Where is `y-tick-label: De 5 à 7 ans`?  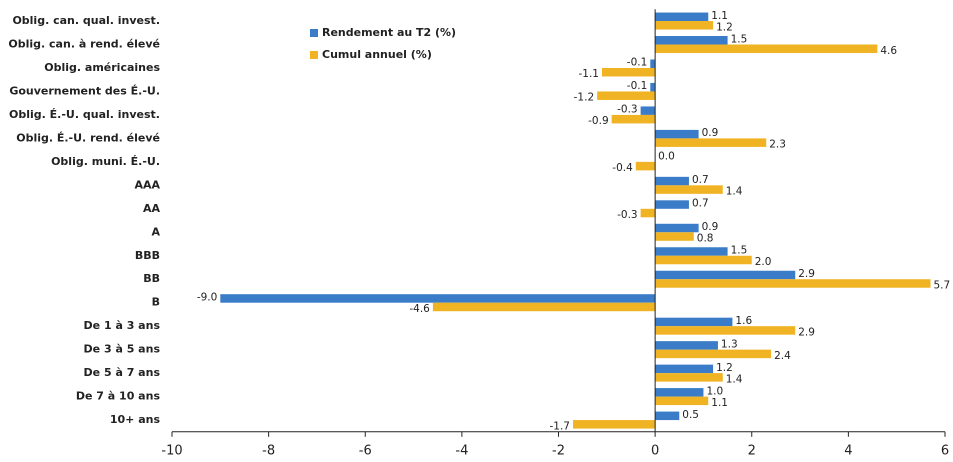
y-tick-label: De 5 à 7 ans is located at coordinates (122, 372).